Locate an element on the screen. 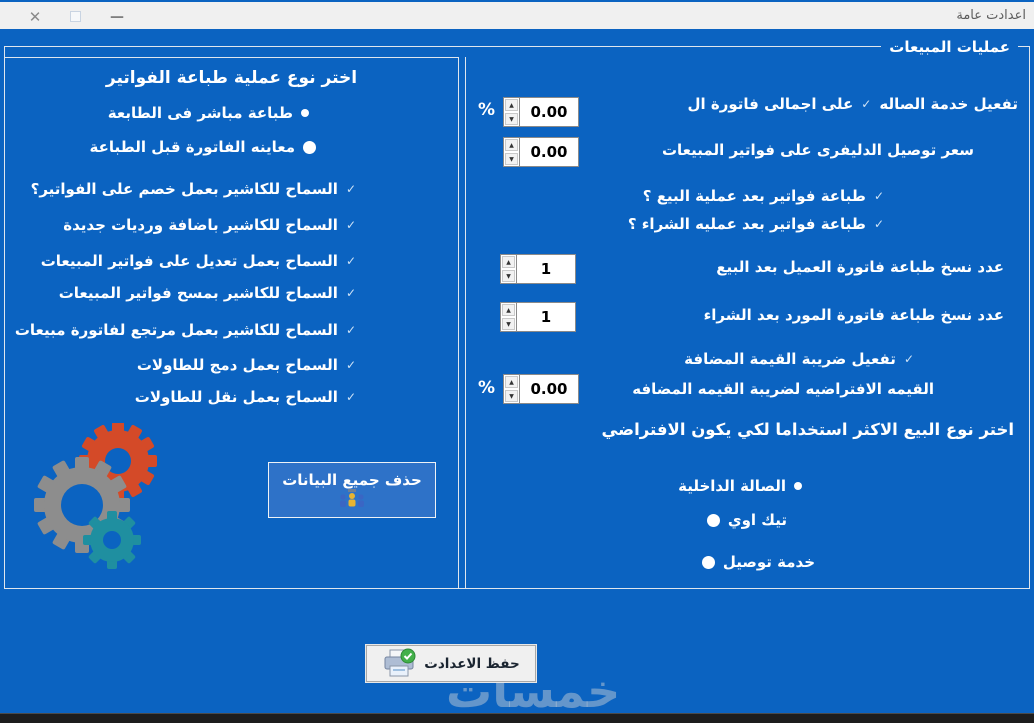  supplier-copies-spinner: ▲ ▼ 1 is located at coordinates (538, 317).